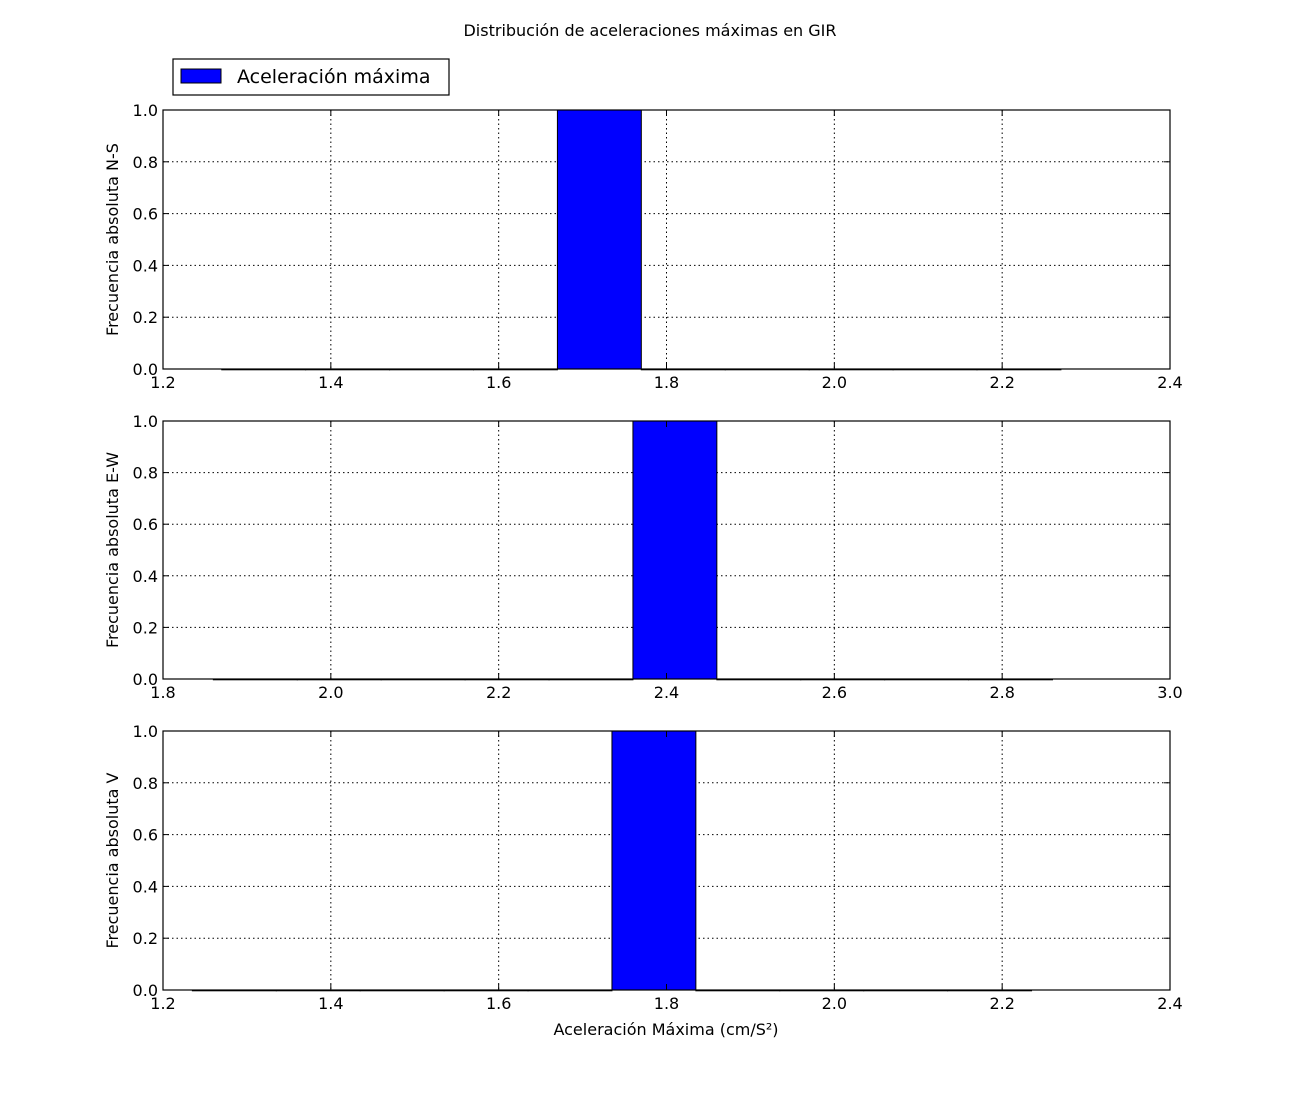 The image size is (1300, 1100). I want to click on legend-label: Aceleración máxima, so click(333, 77).